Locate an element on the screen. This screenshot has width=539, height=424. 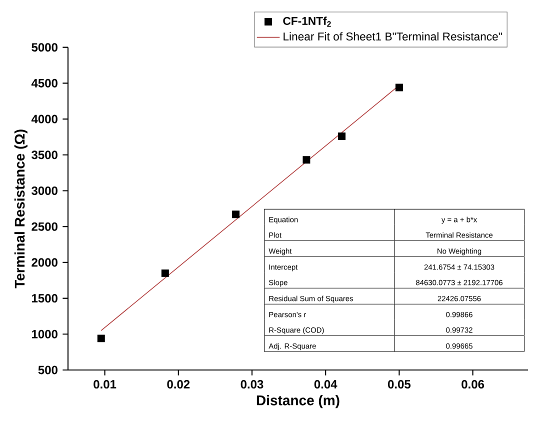
y-tick-label: 4000 is located at coordinates (44, 119).